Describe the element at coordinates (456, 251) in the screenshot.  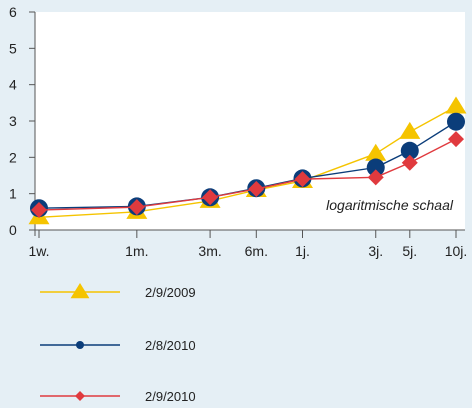
I see `x-tick-label: 10j.` at that location.